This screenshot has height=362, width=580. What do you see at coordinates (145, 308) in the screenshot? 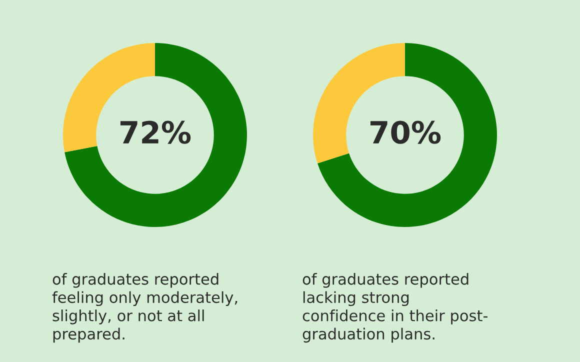
I see `text: of graduates reported feeling only moderately, slightly, or not at all prepared.` at bounding box center [145, 308].